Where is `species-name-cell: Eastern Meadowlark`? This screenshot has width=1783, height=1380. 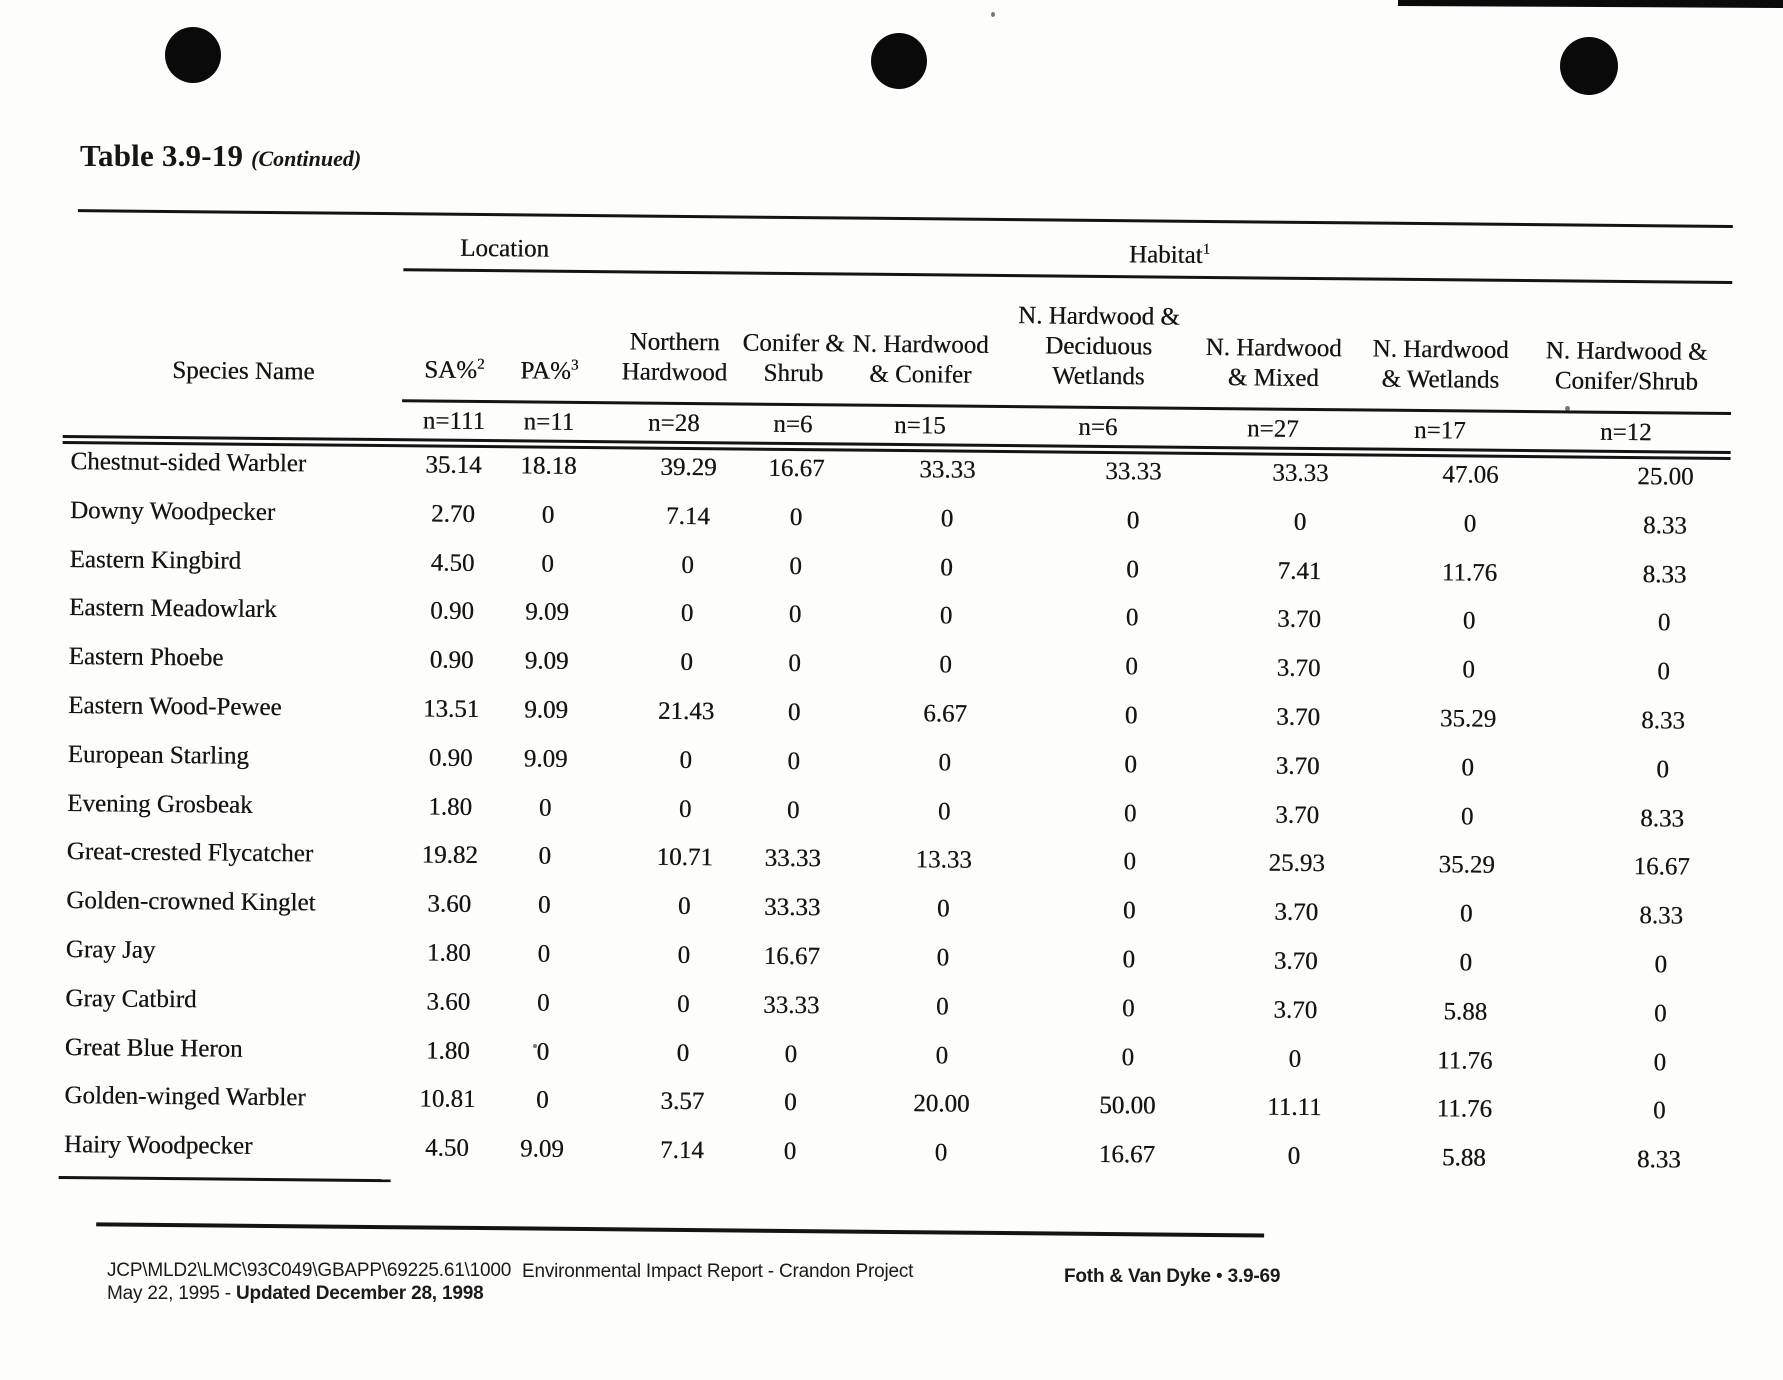
species-name-cell: Eastern Meadowlark is located at coordinates (172, 609).